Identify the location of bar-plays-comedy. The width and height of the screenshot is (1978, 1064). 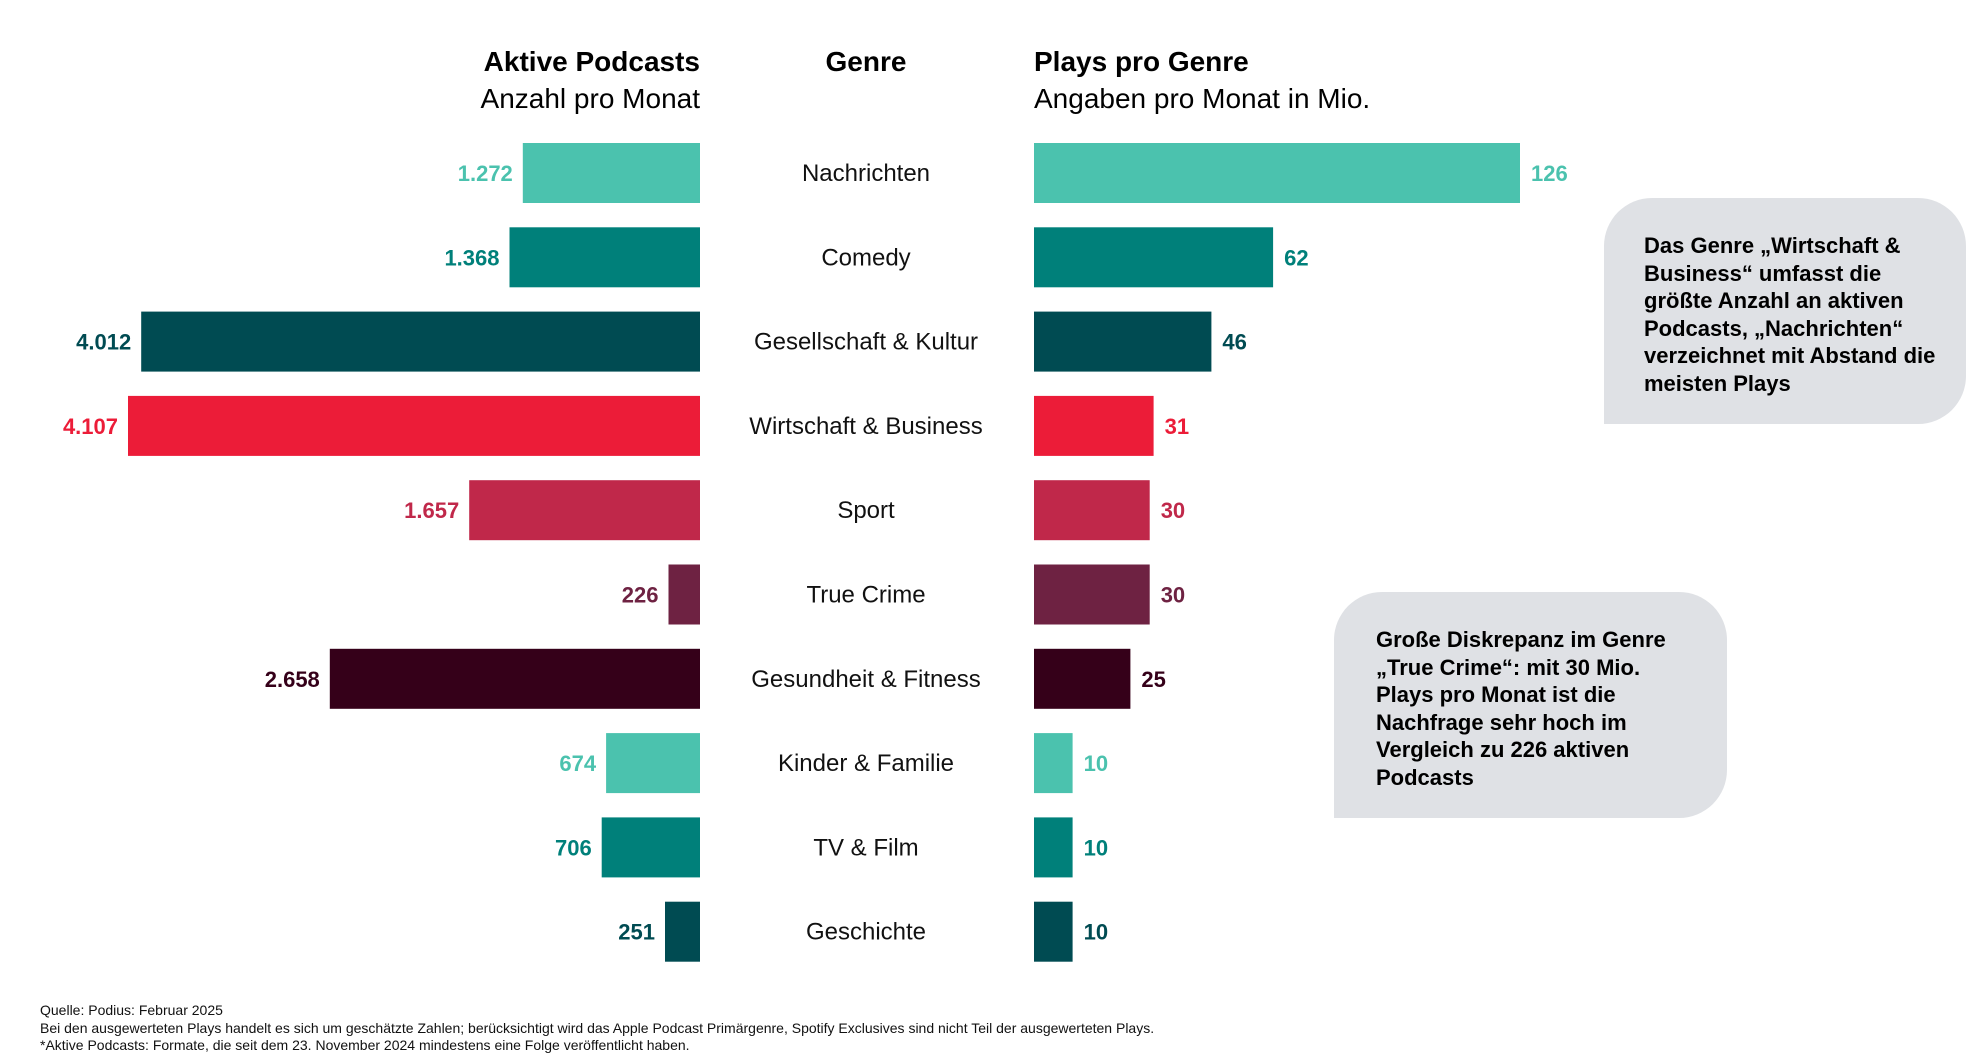
(1154, 257).